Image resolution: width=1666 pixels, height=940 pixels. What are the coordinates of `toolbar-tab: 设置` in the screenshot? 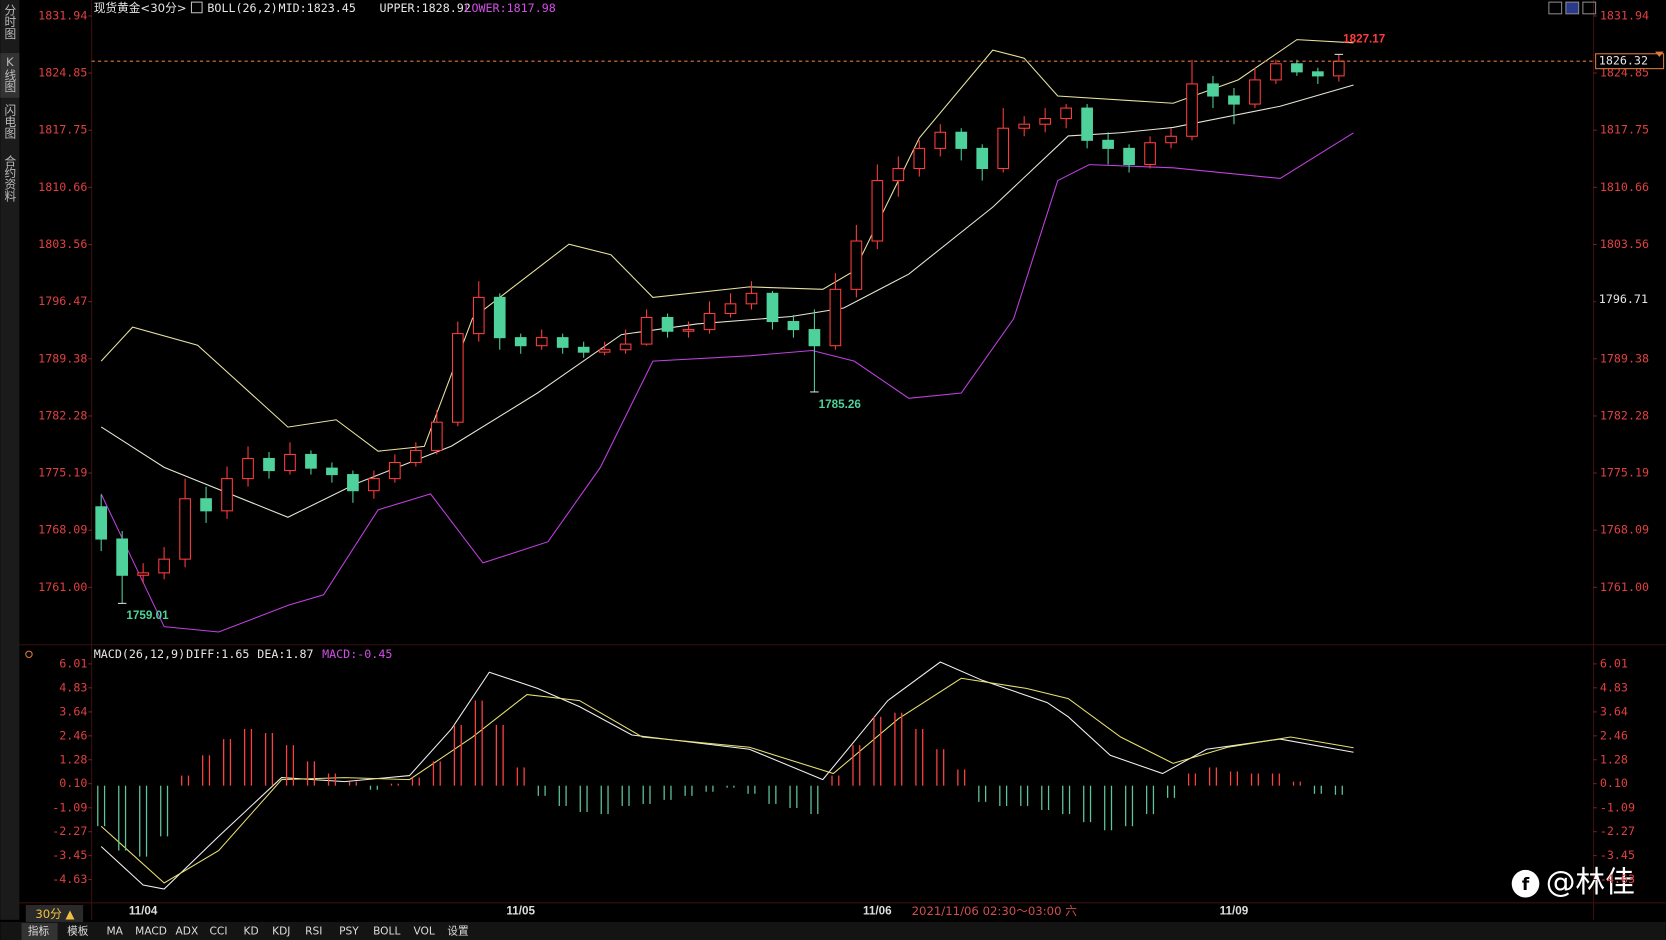 It's located at (458, 931).